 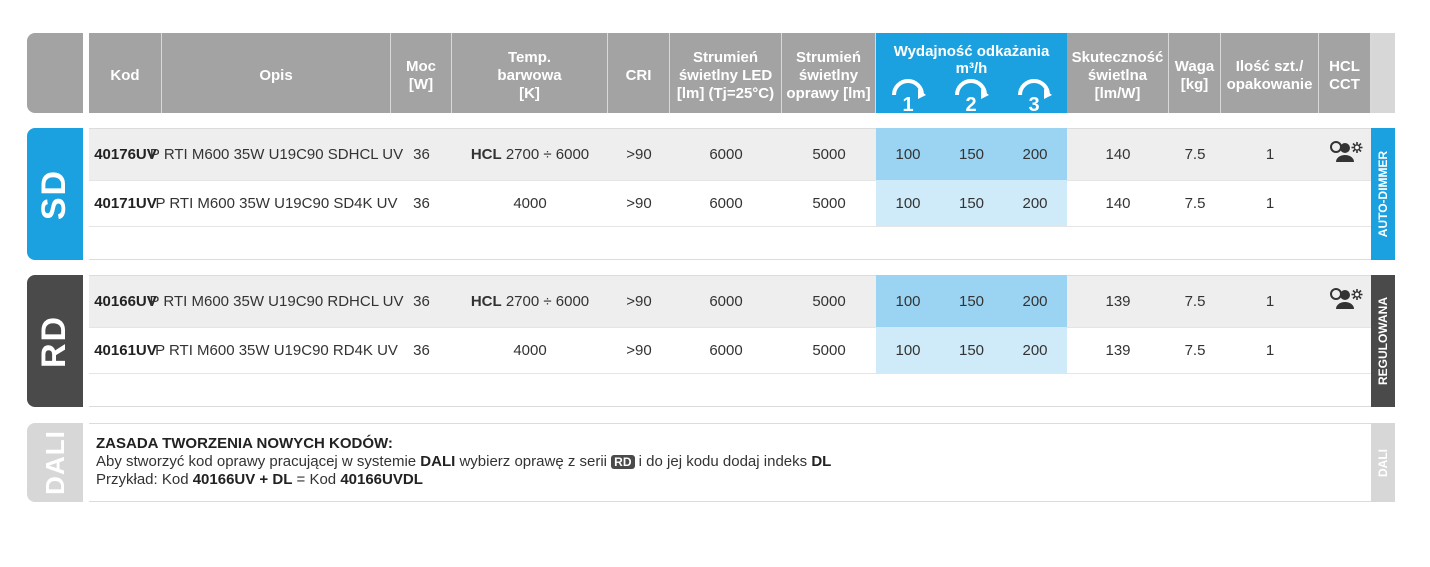 I want to click on cell-opis: P RTI M600 35W U19C90 RD4K UV, so click(x=276, y=350).